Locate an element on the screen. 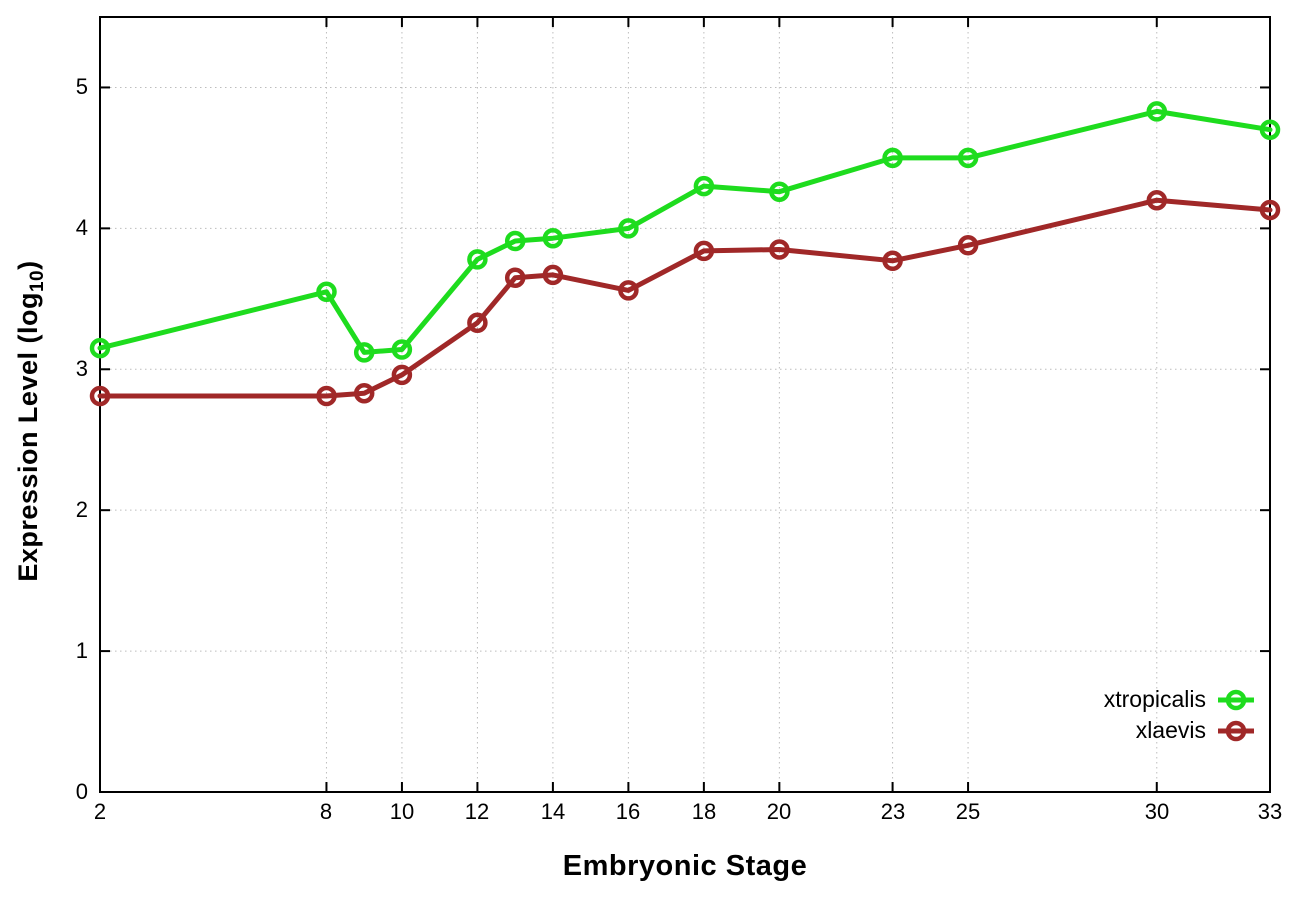 Image resolution: width=1296 pixels, height=907 pixels. x-tick-label: 18 is located at coordinates (704, 811).